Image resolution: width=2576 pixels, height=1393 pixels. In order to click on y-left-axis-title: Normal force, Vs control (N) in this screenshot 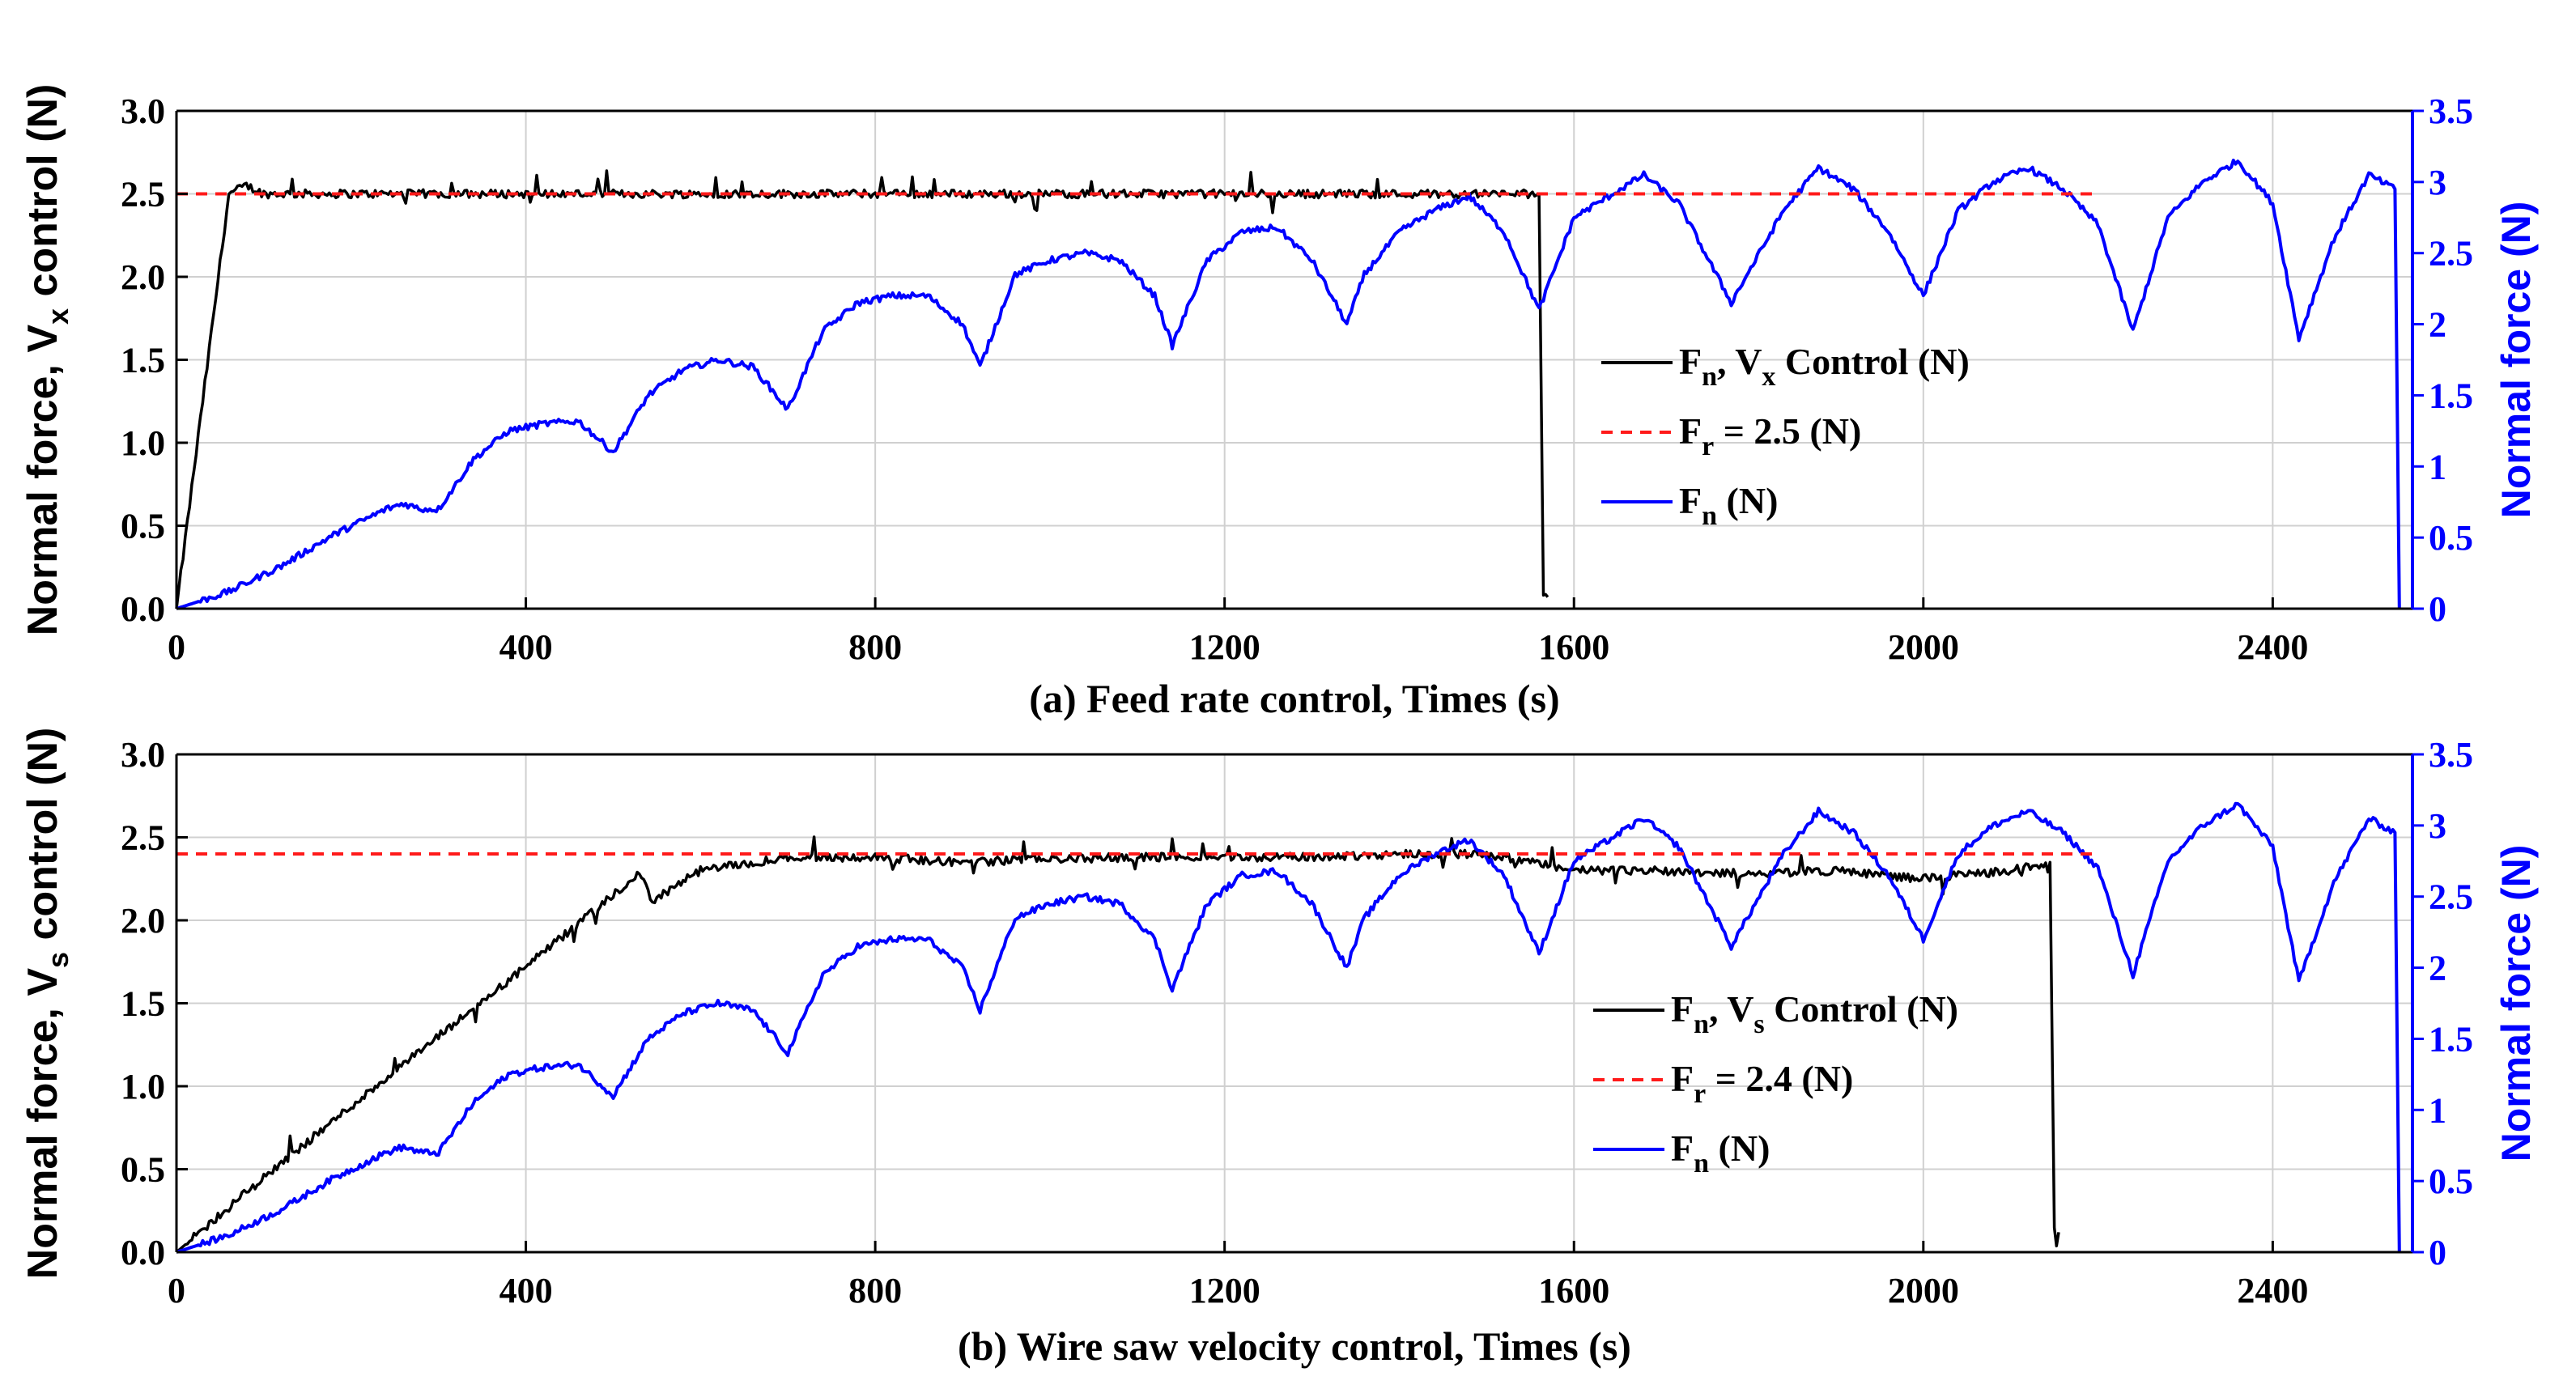, I will do `click(47, 1004)`.